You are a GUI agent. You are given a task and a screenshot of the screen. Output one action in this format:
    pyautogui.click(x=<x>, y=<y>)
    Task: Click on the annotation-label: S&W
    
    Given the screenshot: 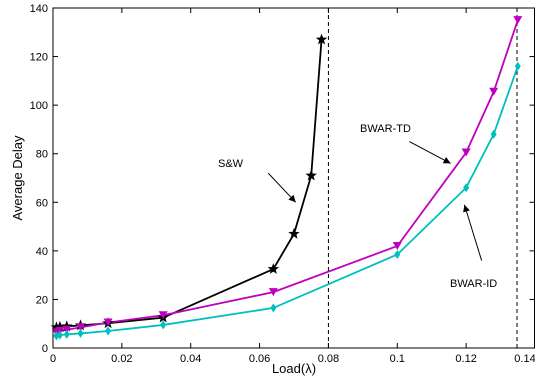 What is the action you would take?
    pyautogui.click(x=231, y=164)
    